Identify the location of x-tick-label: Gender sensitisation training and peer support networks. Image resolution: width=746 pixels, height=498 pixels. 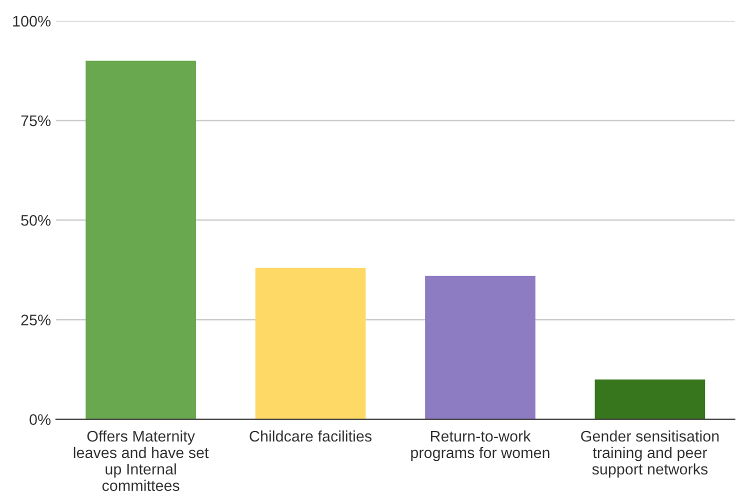
(650, 454).